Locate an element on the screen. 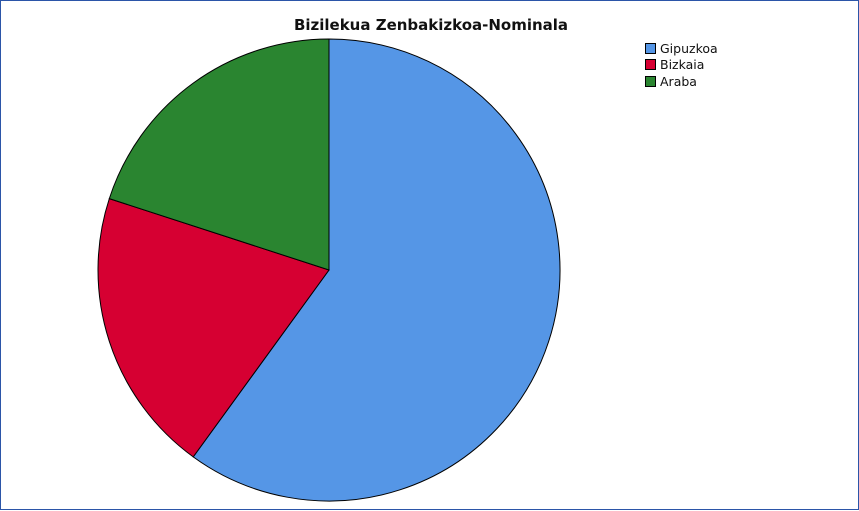 Image resolution: width=859 pixels, height=511 pixels. legend-label: Araba is located at coordinates (678, 81).